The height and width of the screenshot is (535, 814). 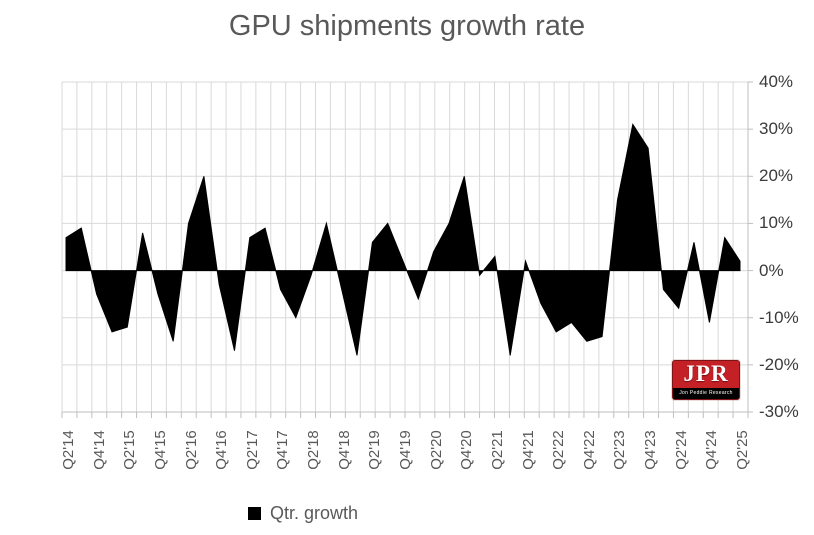 I want to click on x-tick-label: Q4'19, so click(x=405, y=450).